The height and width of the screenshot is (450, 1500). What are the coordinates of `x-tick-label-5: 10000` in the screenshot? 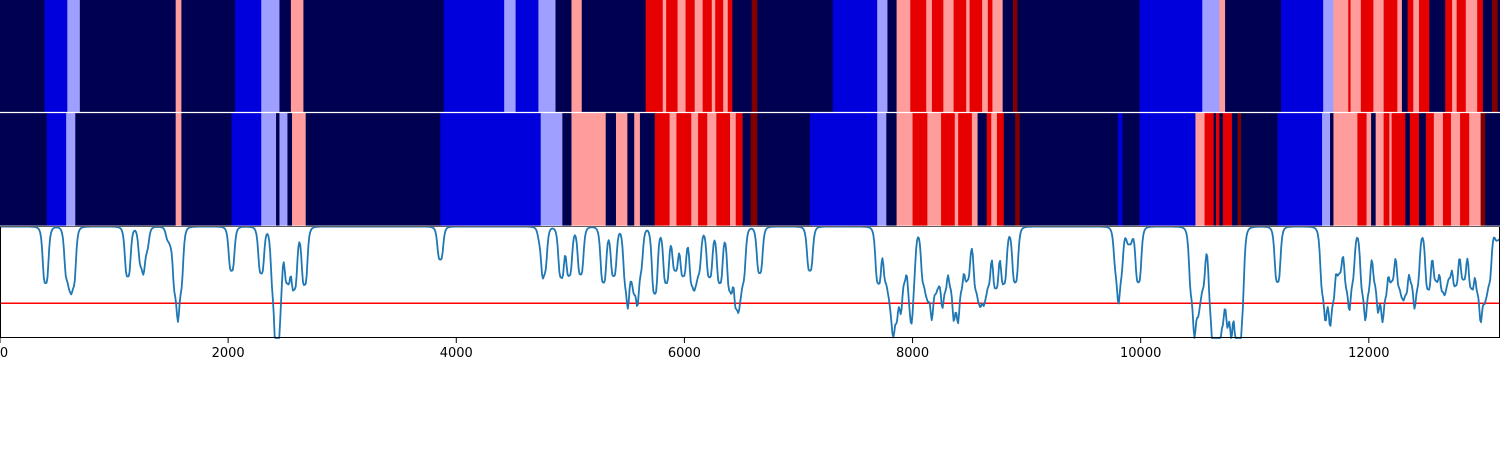 It's located at (1140, 353).